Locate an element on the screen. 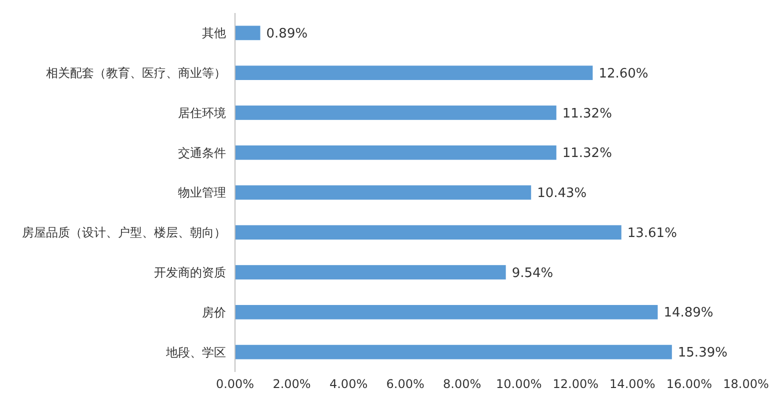 The width and height of the screenshot is (776, 405). data-label: 13.61% is located at coordinates (652, 233).